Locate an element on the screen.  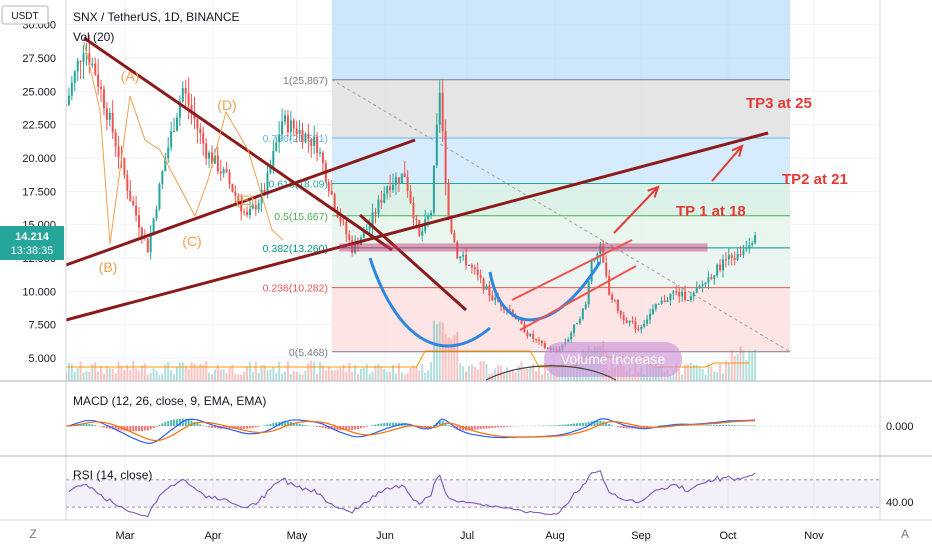
wave-label: (D) is located at coordinates (226, 105).